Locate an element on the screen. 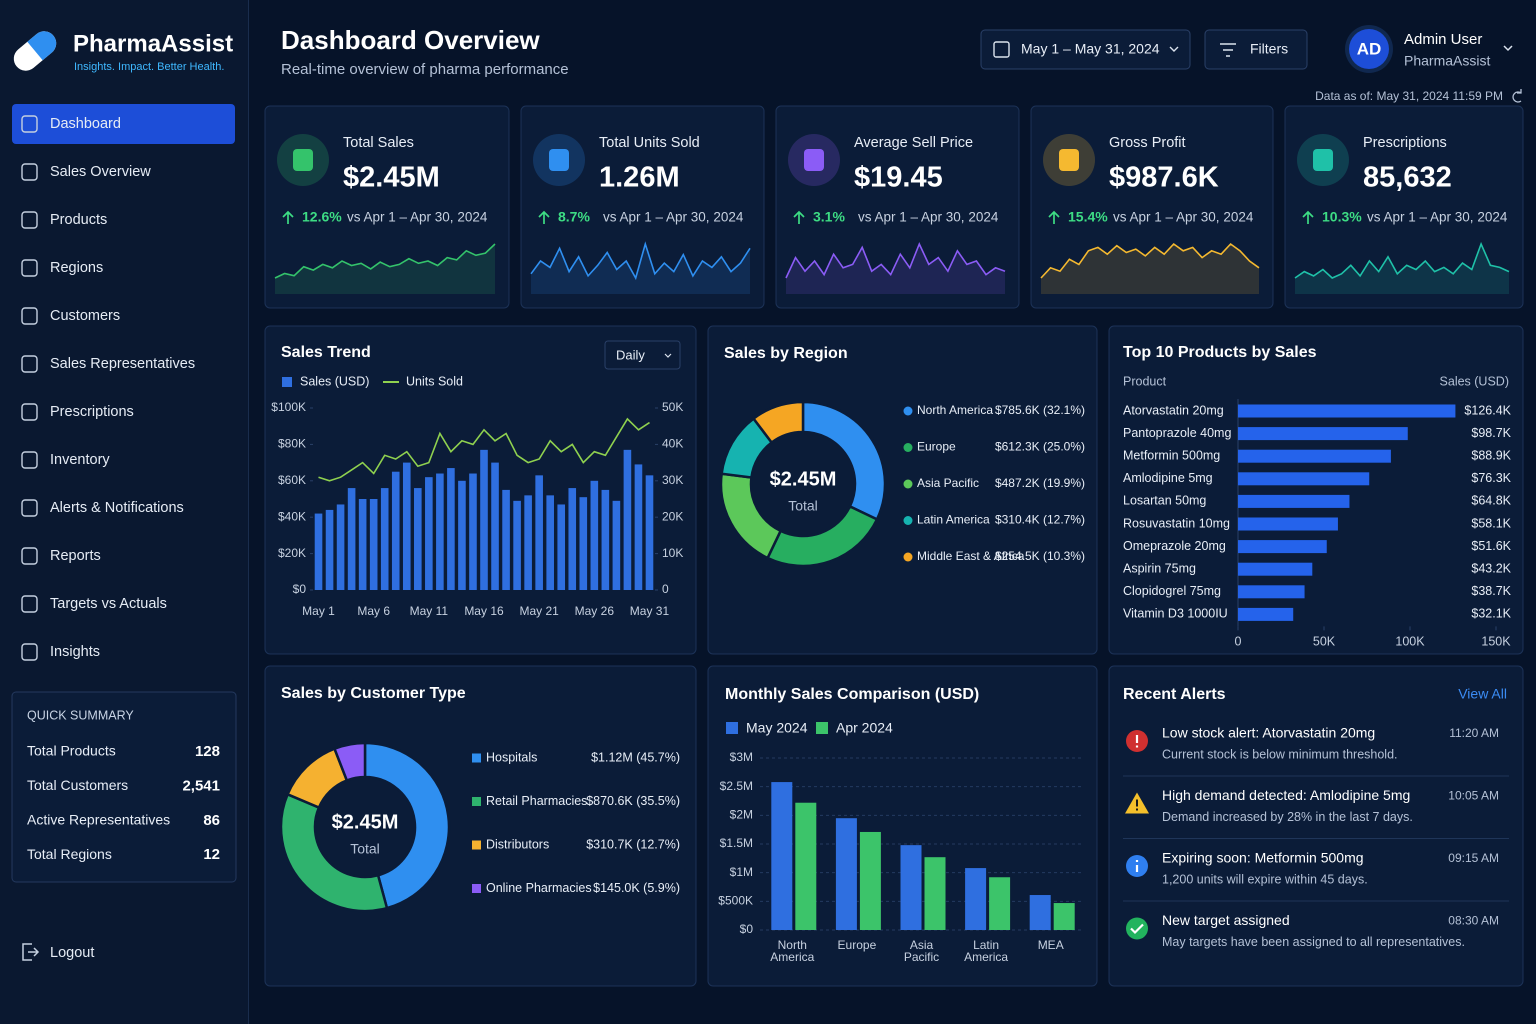 The width and height of the screenshot is (1536, 1024). chevron is located at coordinates (1174, 49).